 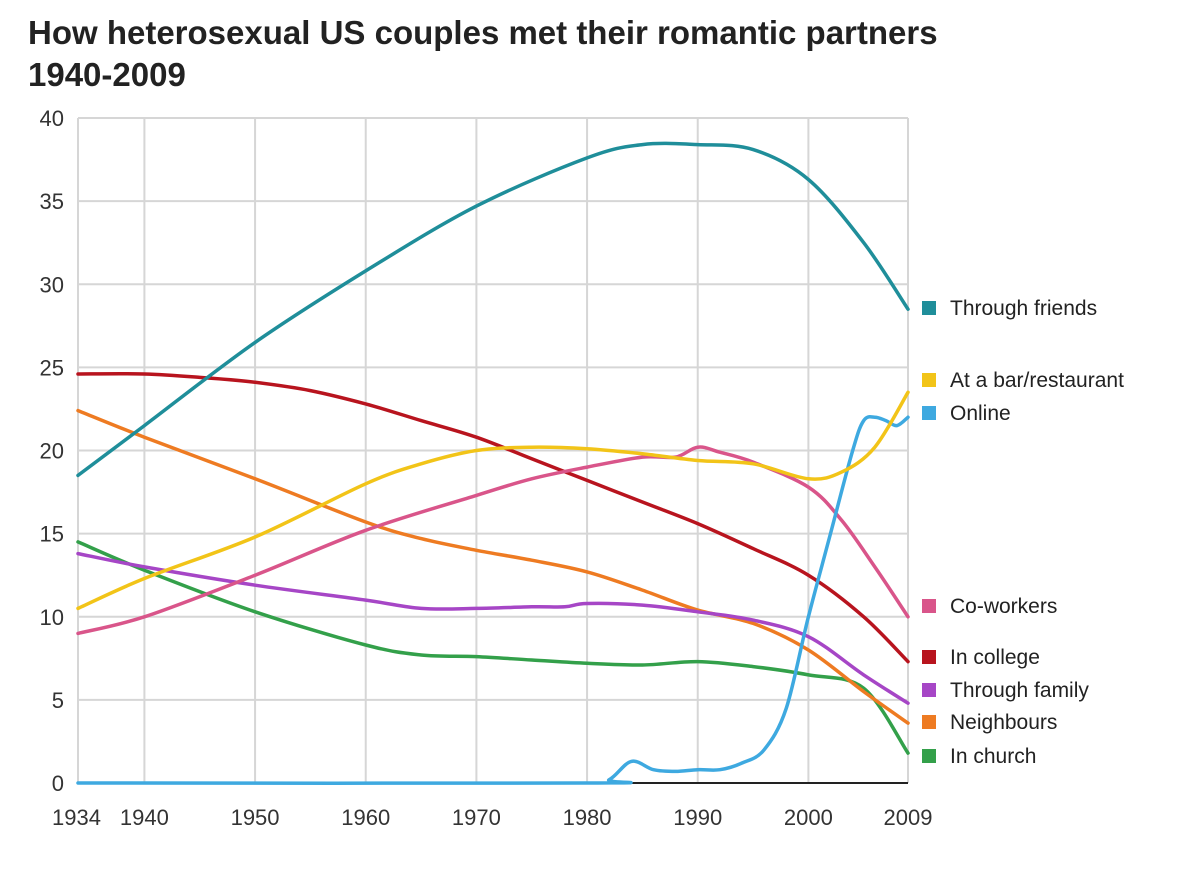 What do you see at coordinates (929, 657) in the screenshot?
I see `legend-swatch-in-college` at bounding box center [929, 657].